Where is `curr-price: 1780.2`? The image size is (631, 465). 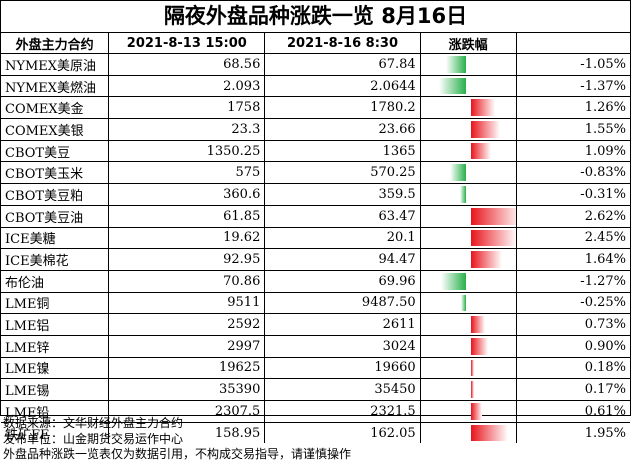
curr-price: 1780.2 is located at coordinates (342, 108).